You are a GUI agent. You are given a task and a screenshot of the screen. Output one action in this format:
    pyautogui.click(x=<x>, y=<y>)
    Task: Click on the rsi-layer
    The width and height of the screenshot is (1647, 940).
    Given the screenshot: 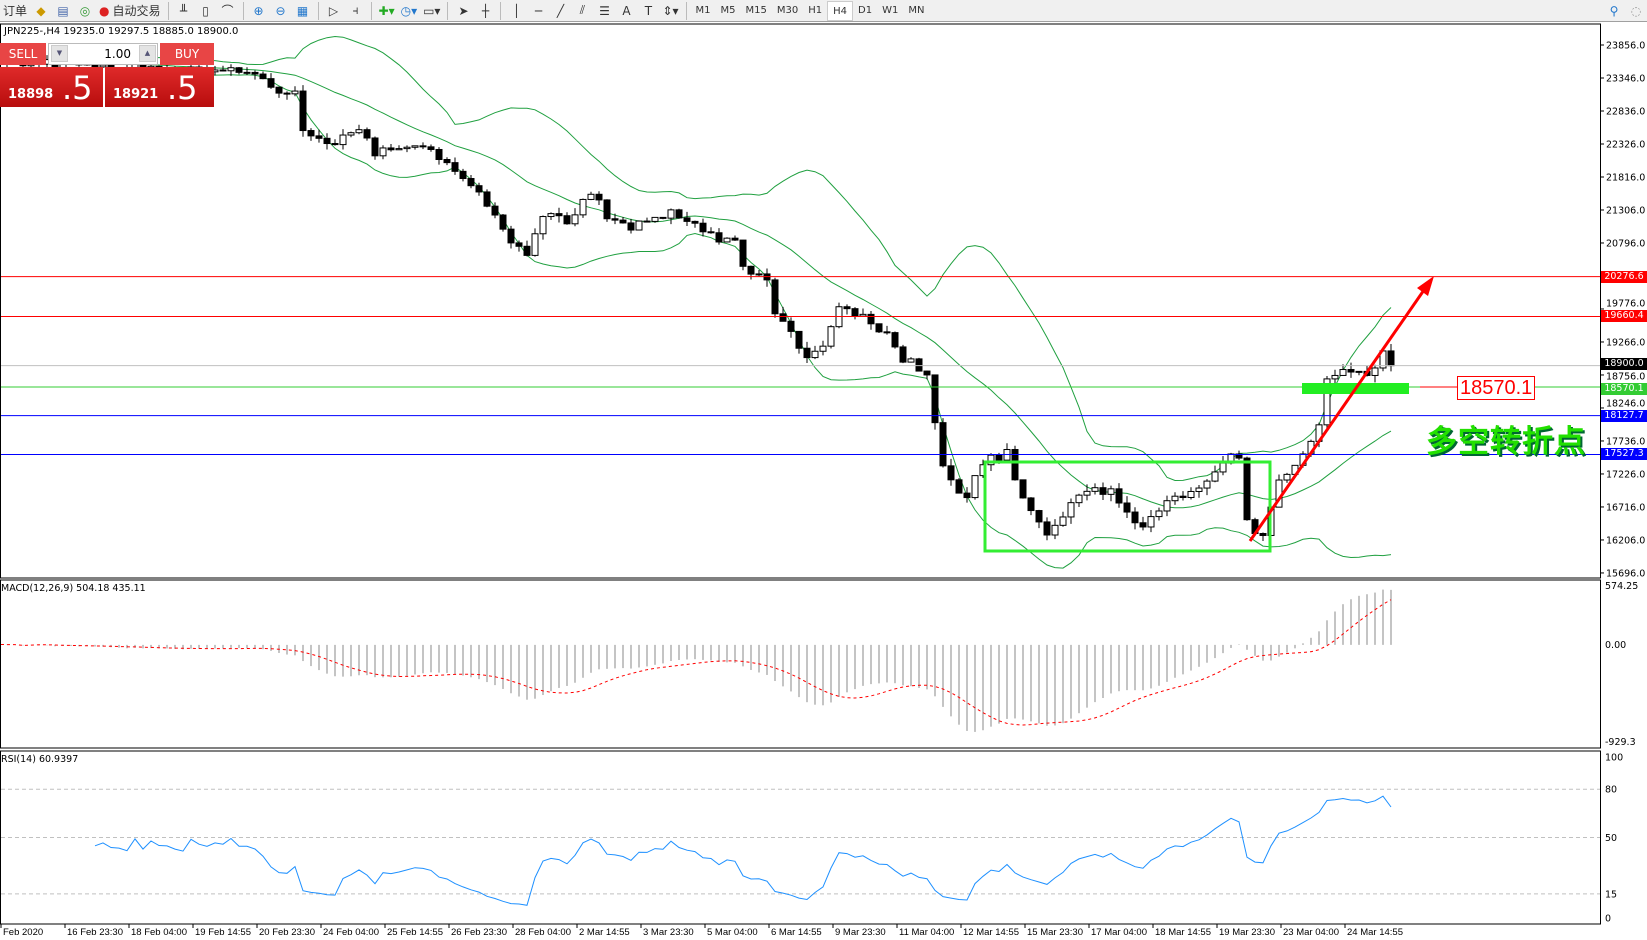 What is the action you would take?
    pyautogui.click(x=743, y=850)
    